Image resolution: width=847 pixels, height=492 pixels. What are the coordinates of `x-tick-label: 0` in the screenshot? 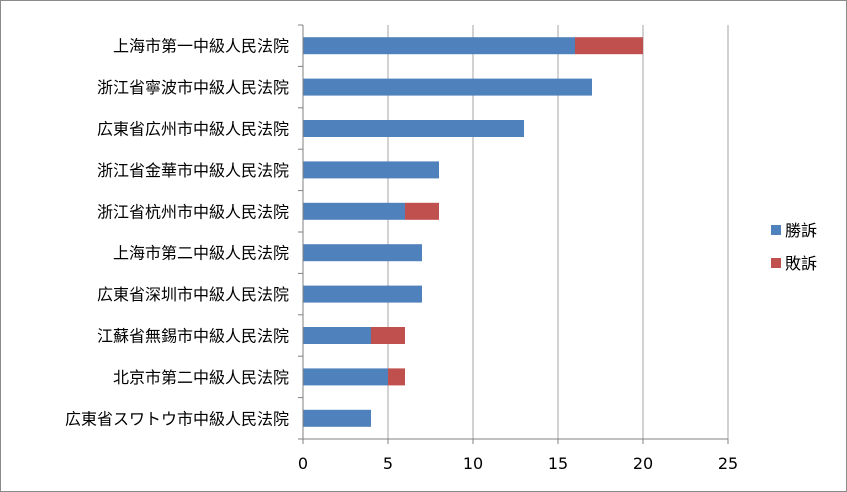 It's located at (303, 463).